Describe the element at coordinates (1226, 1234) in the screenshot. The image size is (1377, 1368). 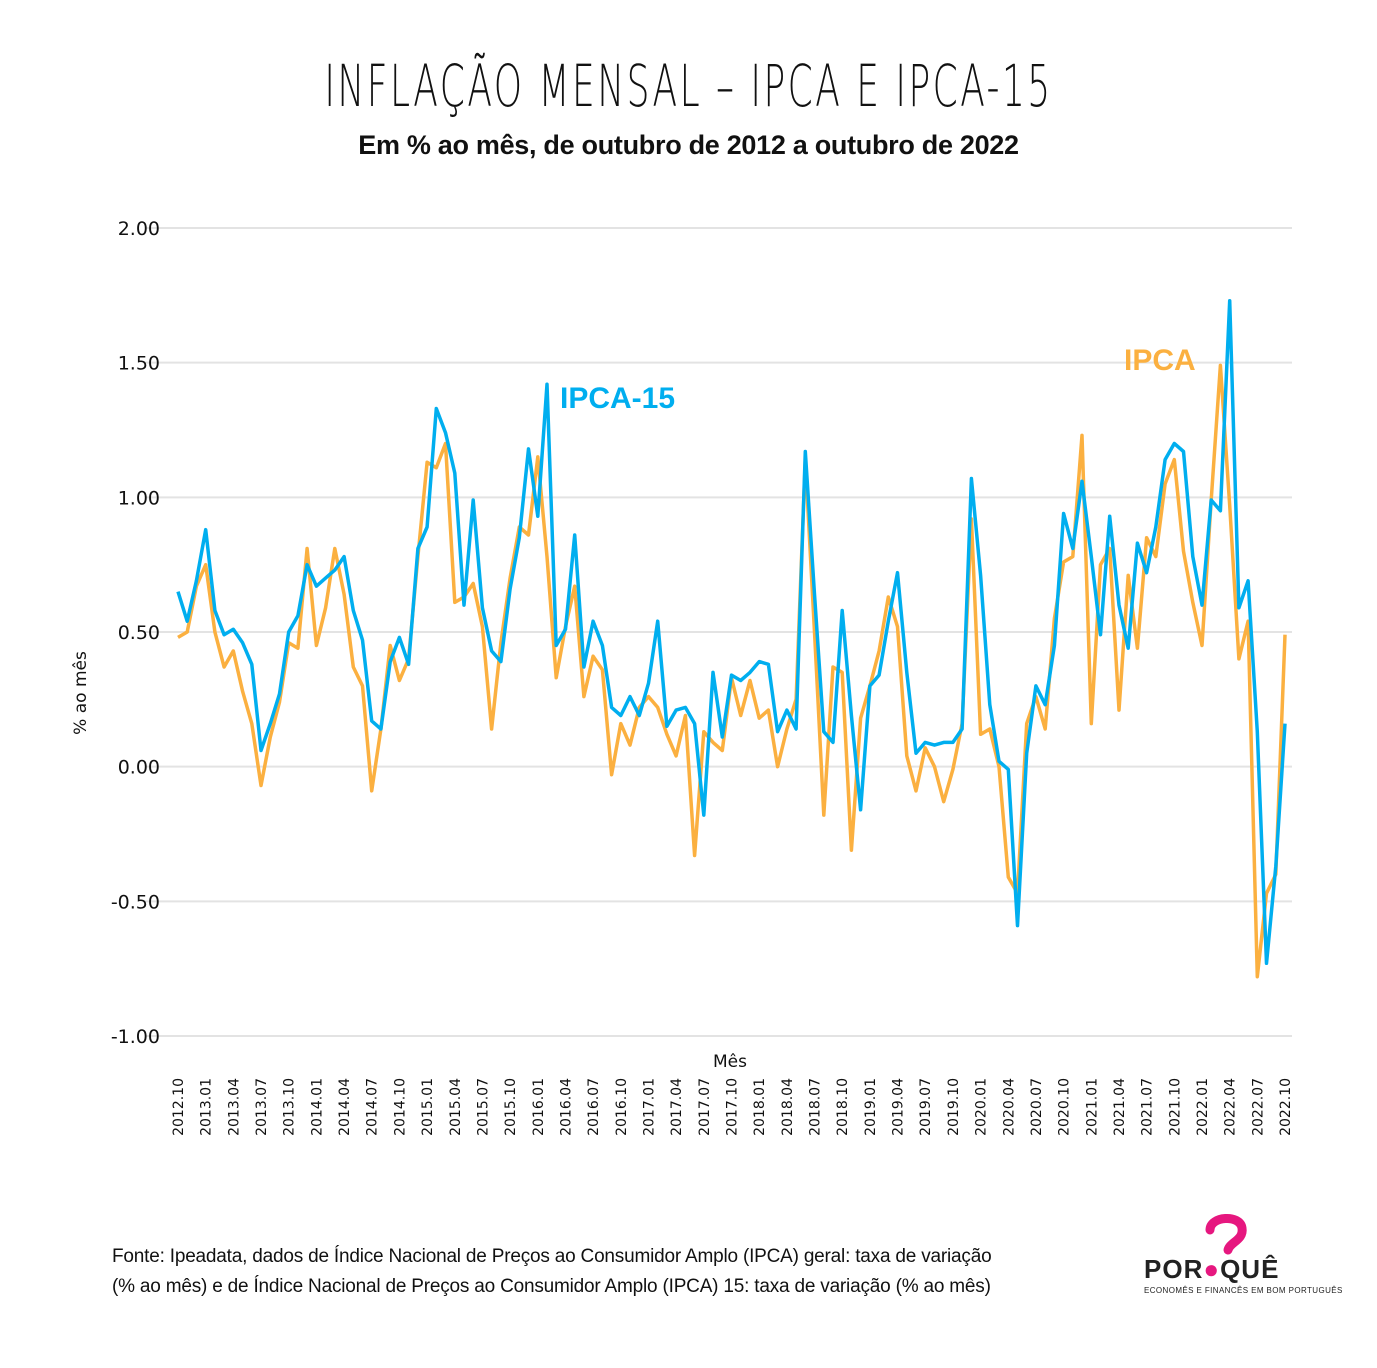
I see `question-mark-piggy-icon` at that location.